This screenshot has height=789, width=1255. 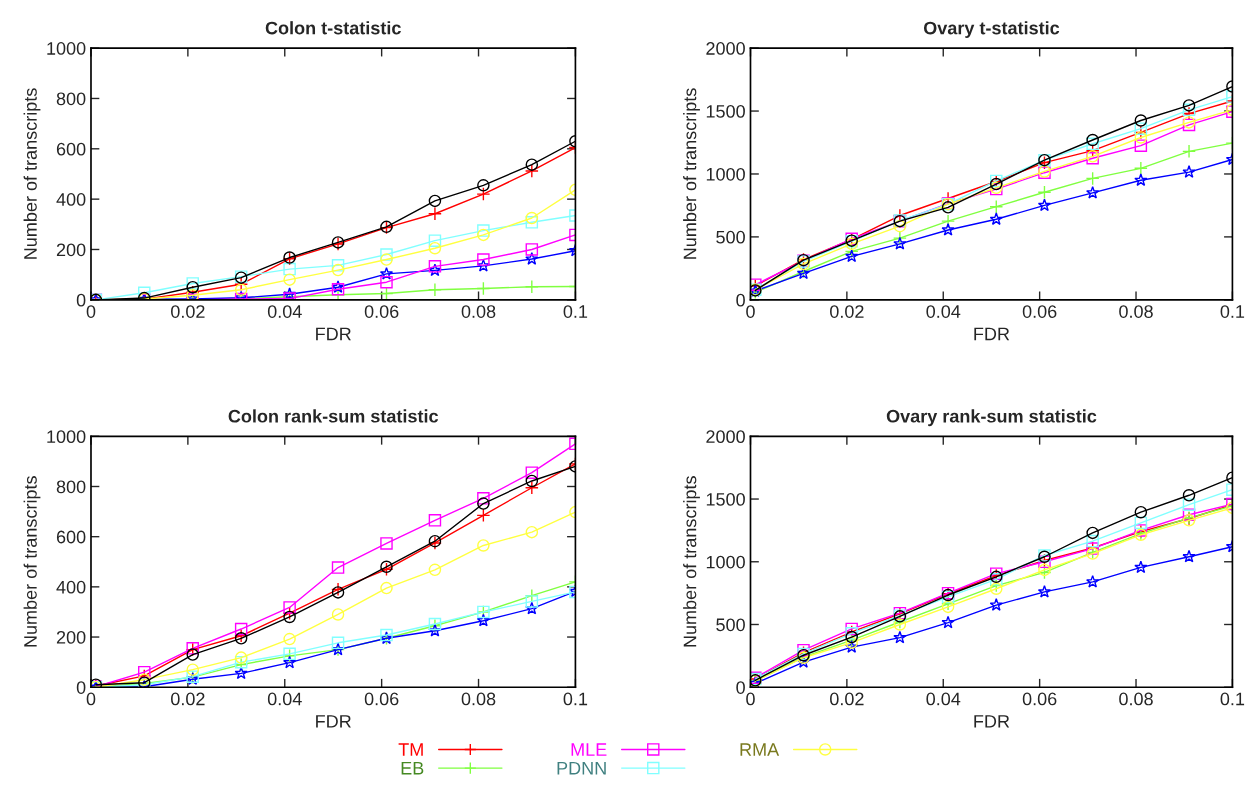 I want to click on legend-label: MLE, so click(x=589, y=749).